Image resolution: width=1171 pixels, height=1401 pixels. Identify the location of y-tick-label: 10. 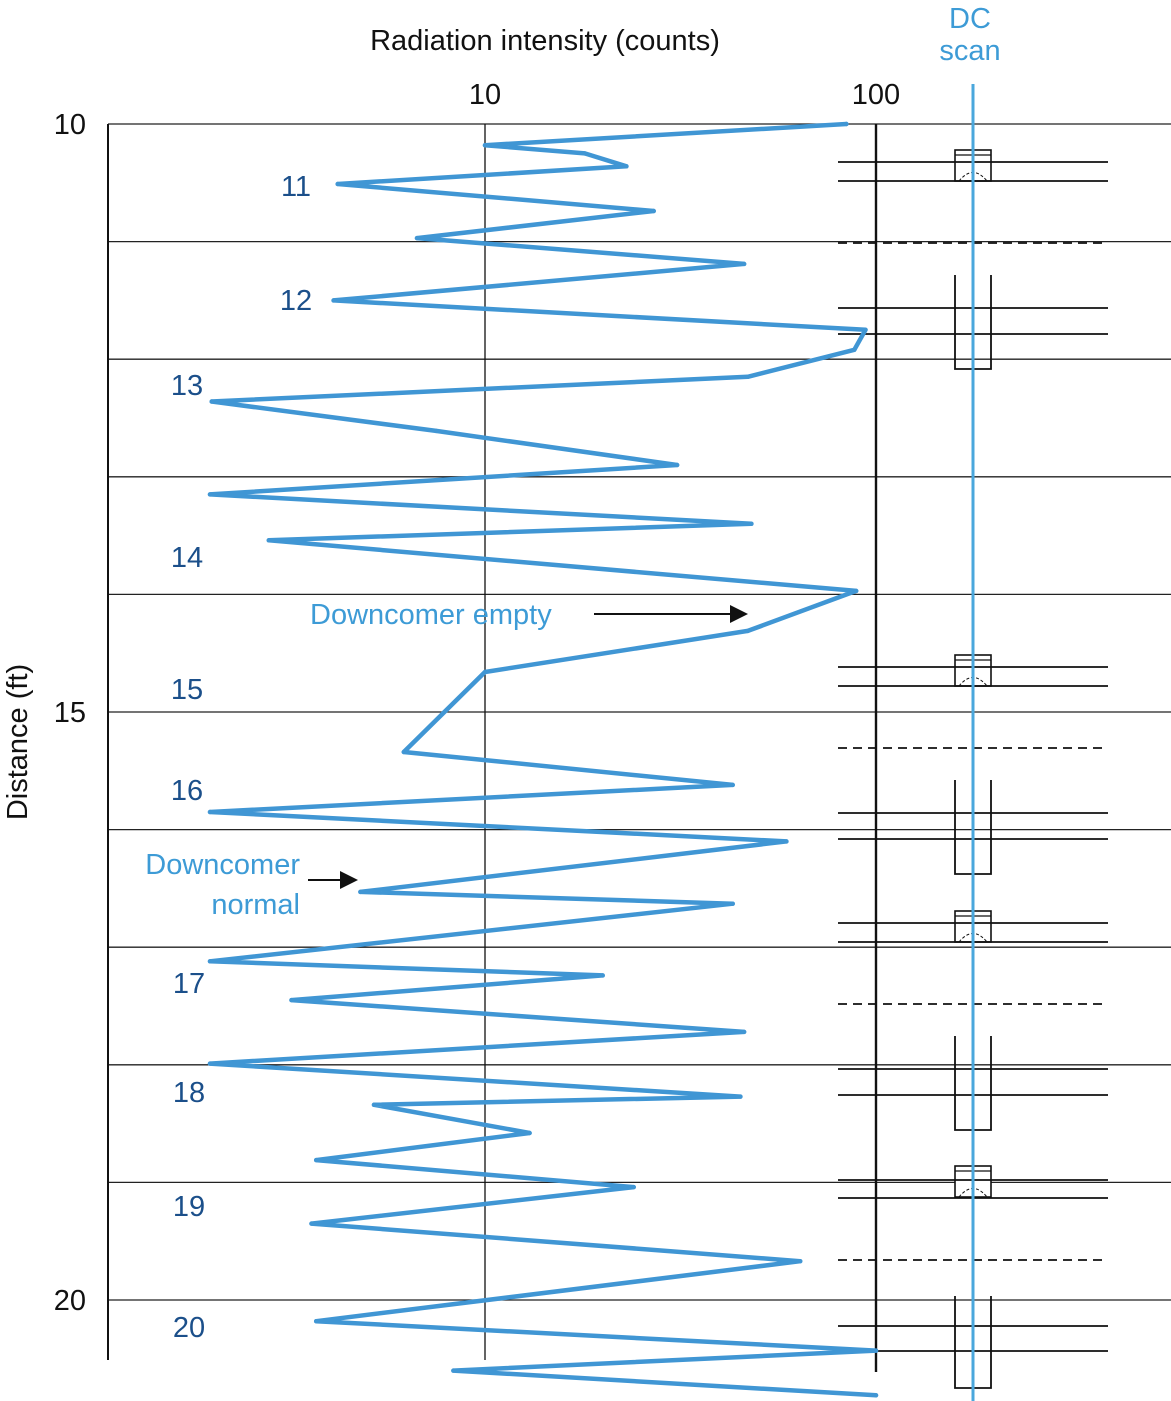
(70, 125).